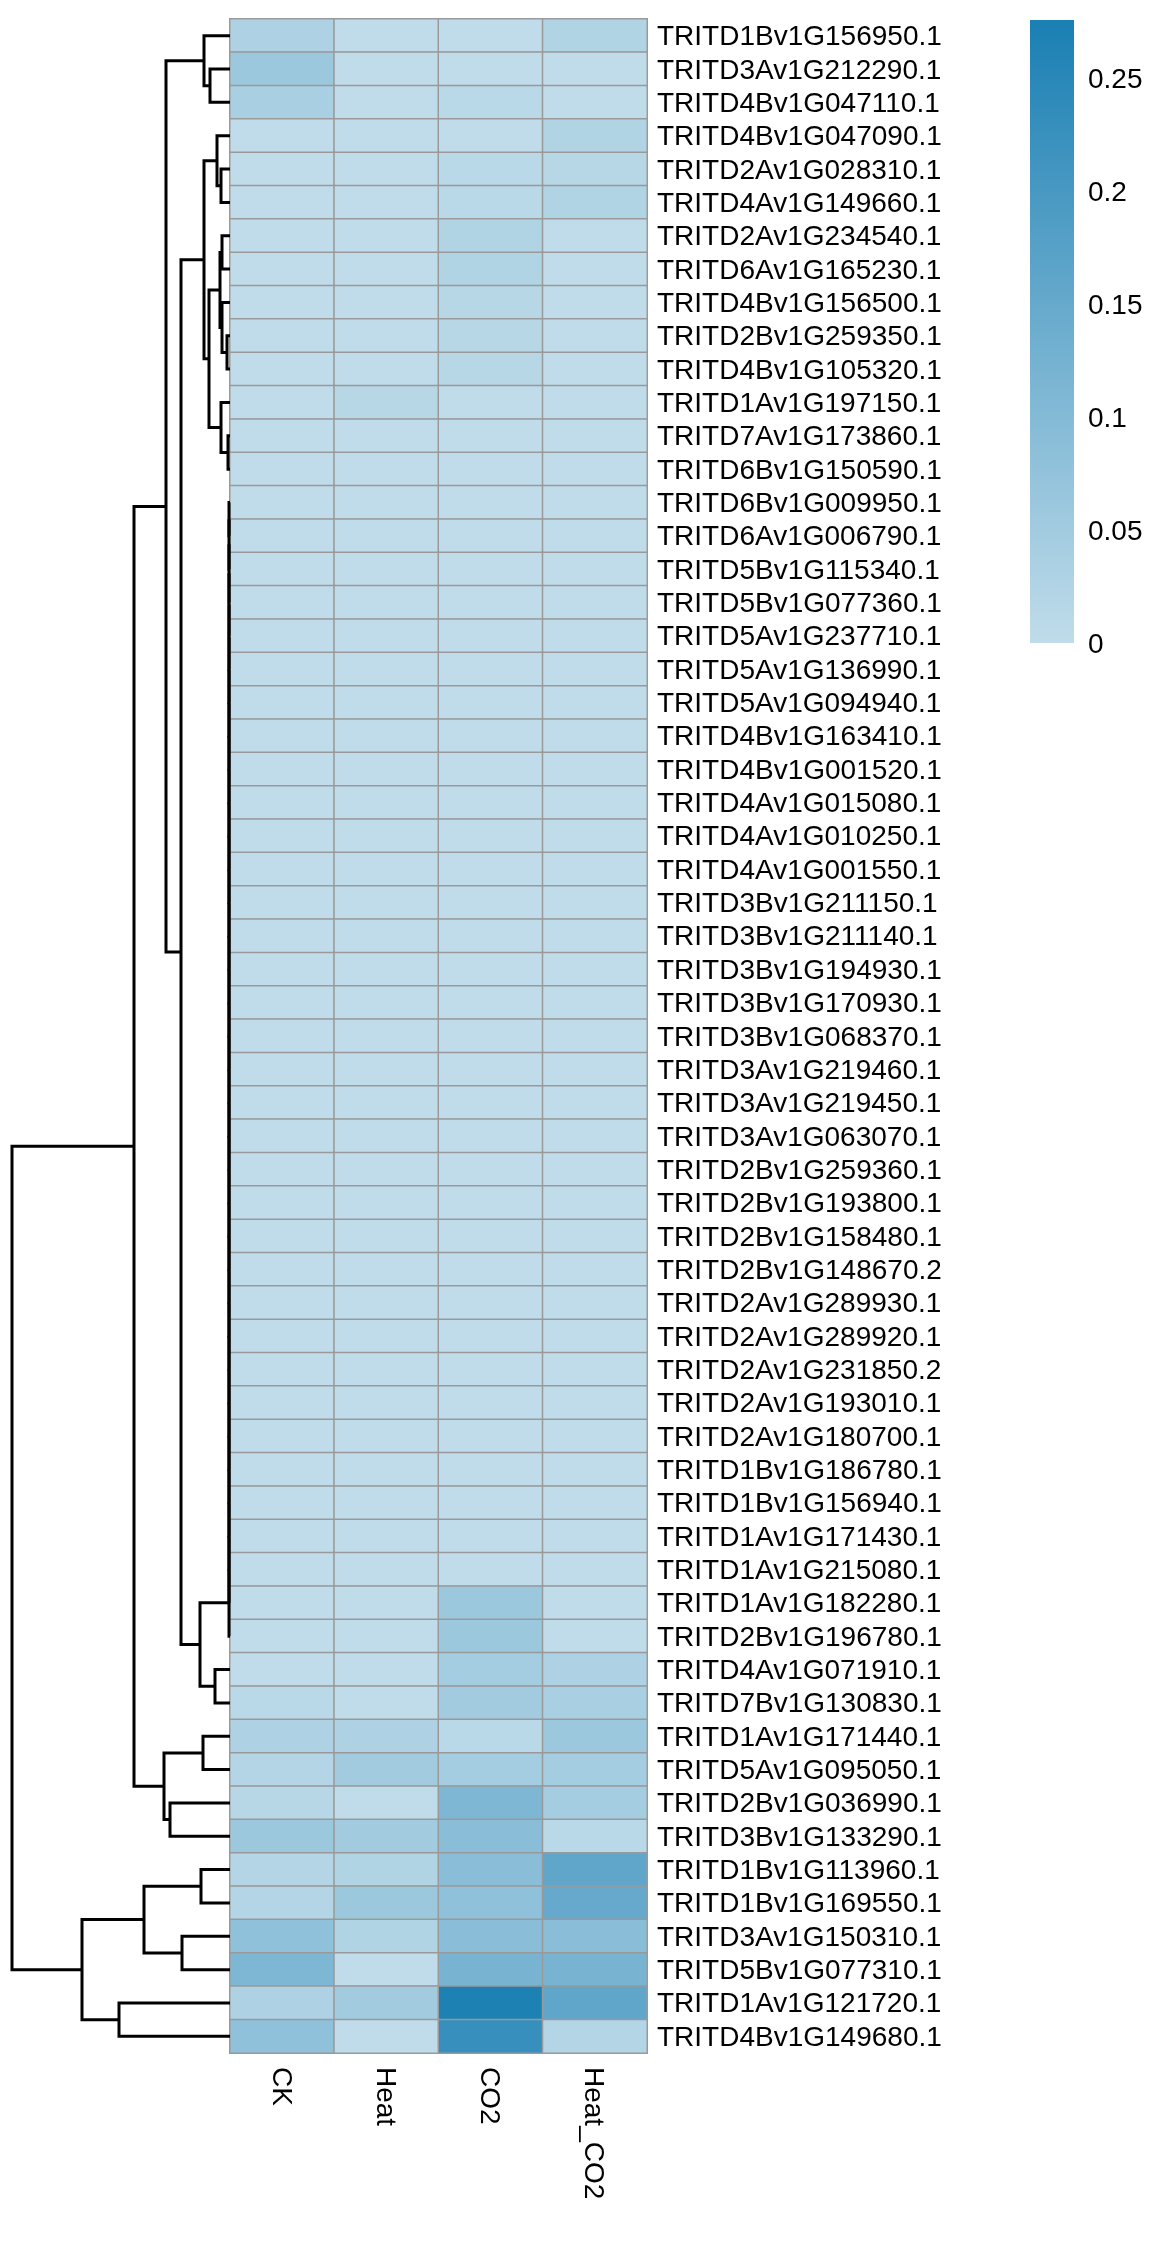  What do you see at coordinates (799, 1336) in the screenshot?
I see `y-tick-label: TRITD2Av1G289920.1` at bounding box center [799, 1336].